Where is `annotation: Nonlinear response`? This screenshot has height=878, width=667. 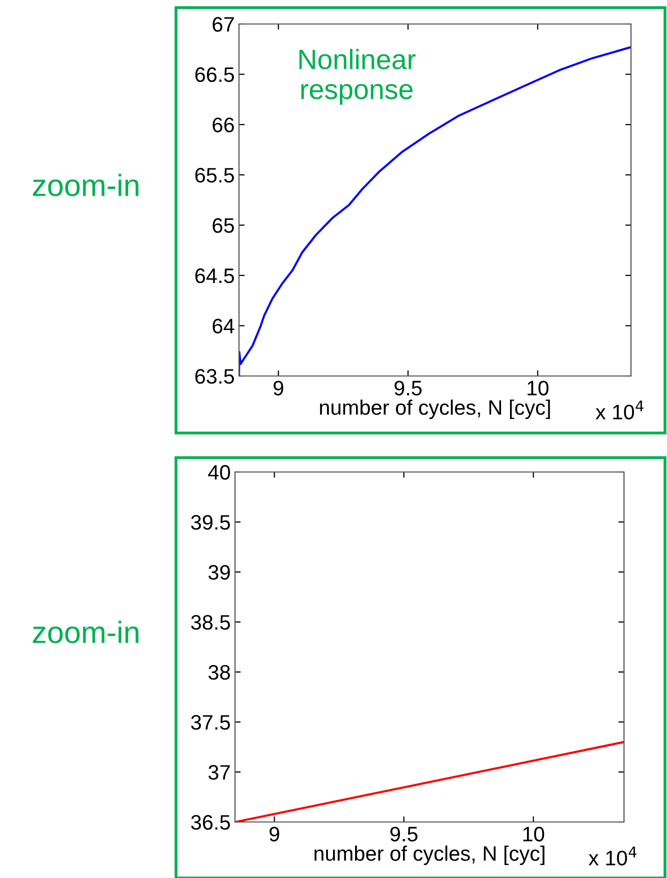 annotation: Nonlinear response is located at coordinates (357, 76).